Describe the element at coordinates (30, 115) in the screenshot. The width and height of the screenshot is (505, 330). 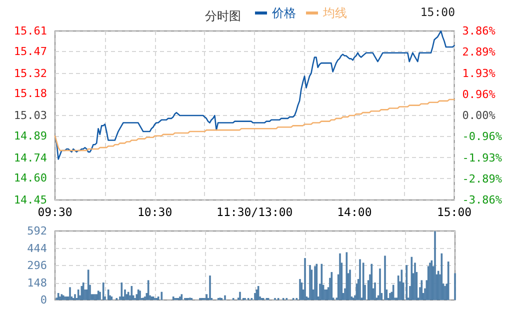
I see `y-tick-label: 15.03` at that location.